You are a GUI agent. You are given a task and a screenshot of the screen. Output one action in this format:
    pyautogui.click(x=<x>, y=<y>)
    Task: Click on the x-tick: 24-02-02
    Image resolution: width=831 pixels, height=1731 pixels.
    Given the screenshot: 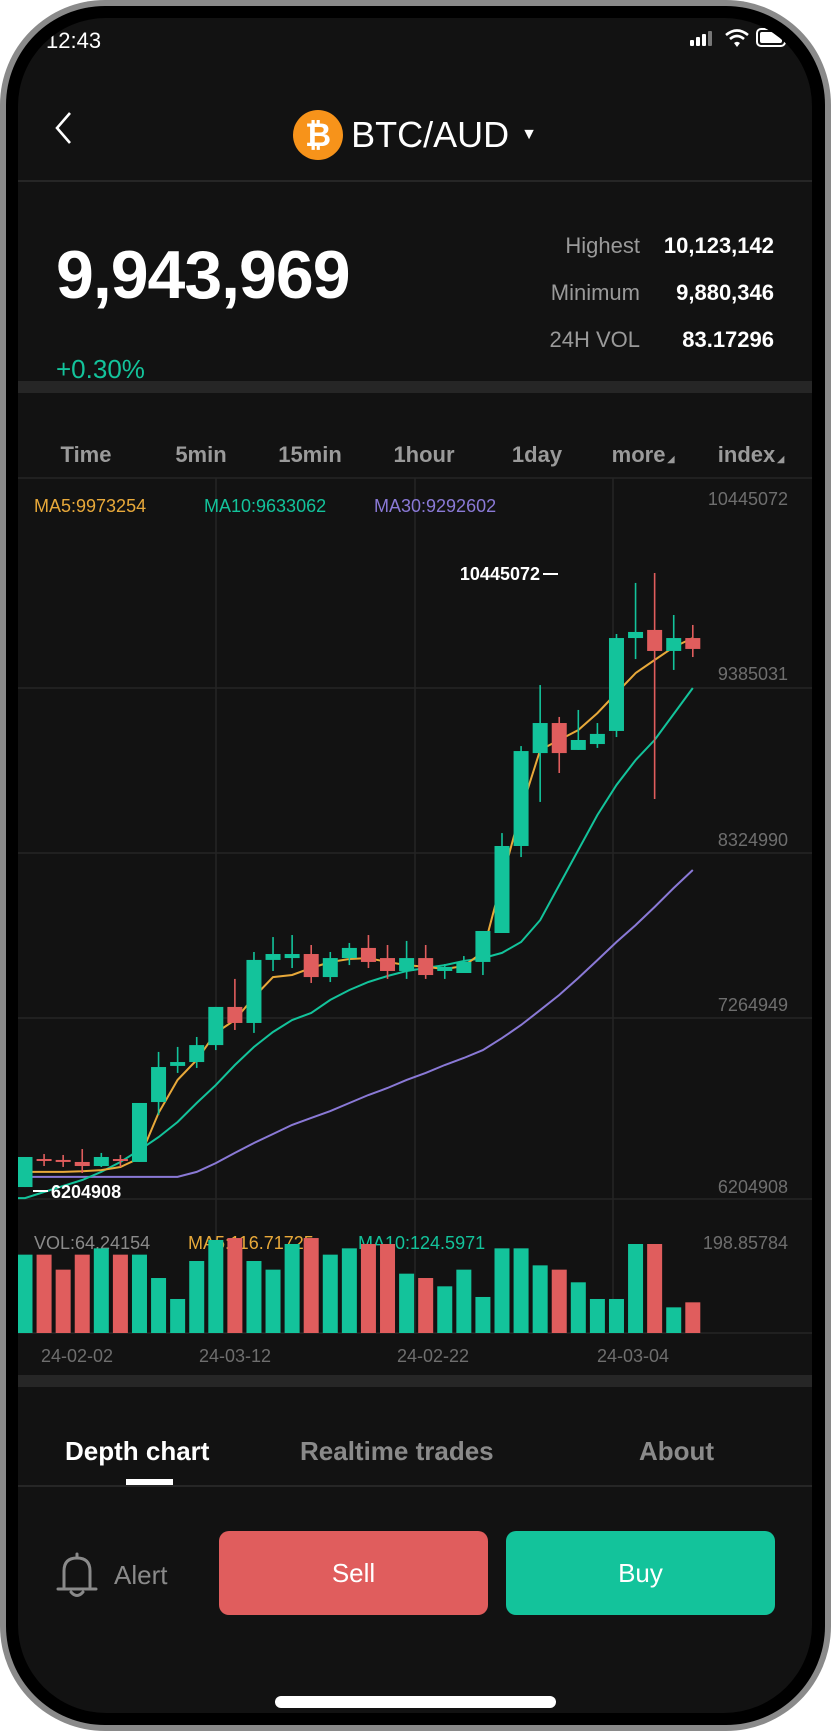 What is the action you would take?
    pyautogui.click(x=77, y=1356)
    